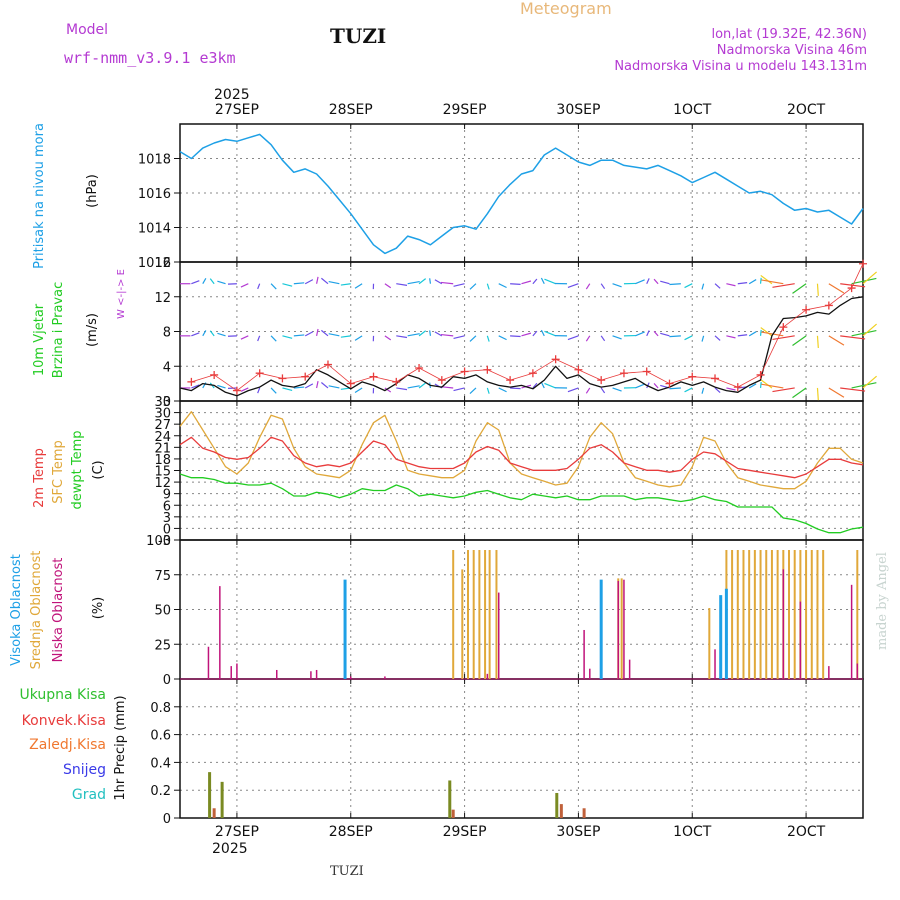 This screenshot has height=900, width=900. Describe the element at coordinates (806, 832) in the screenshot. I see `bottom-date-label: 2OCT` at that location.